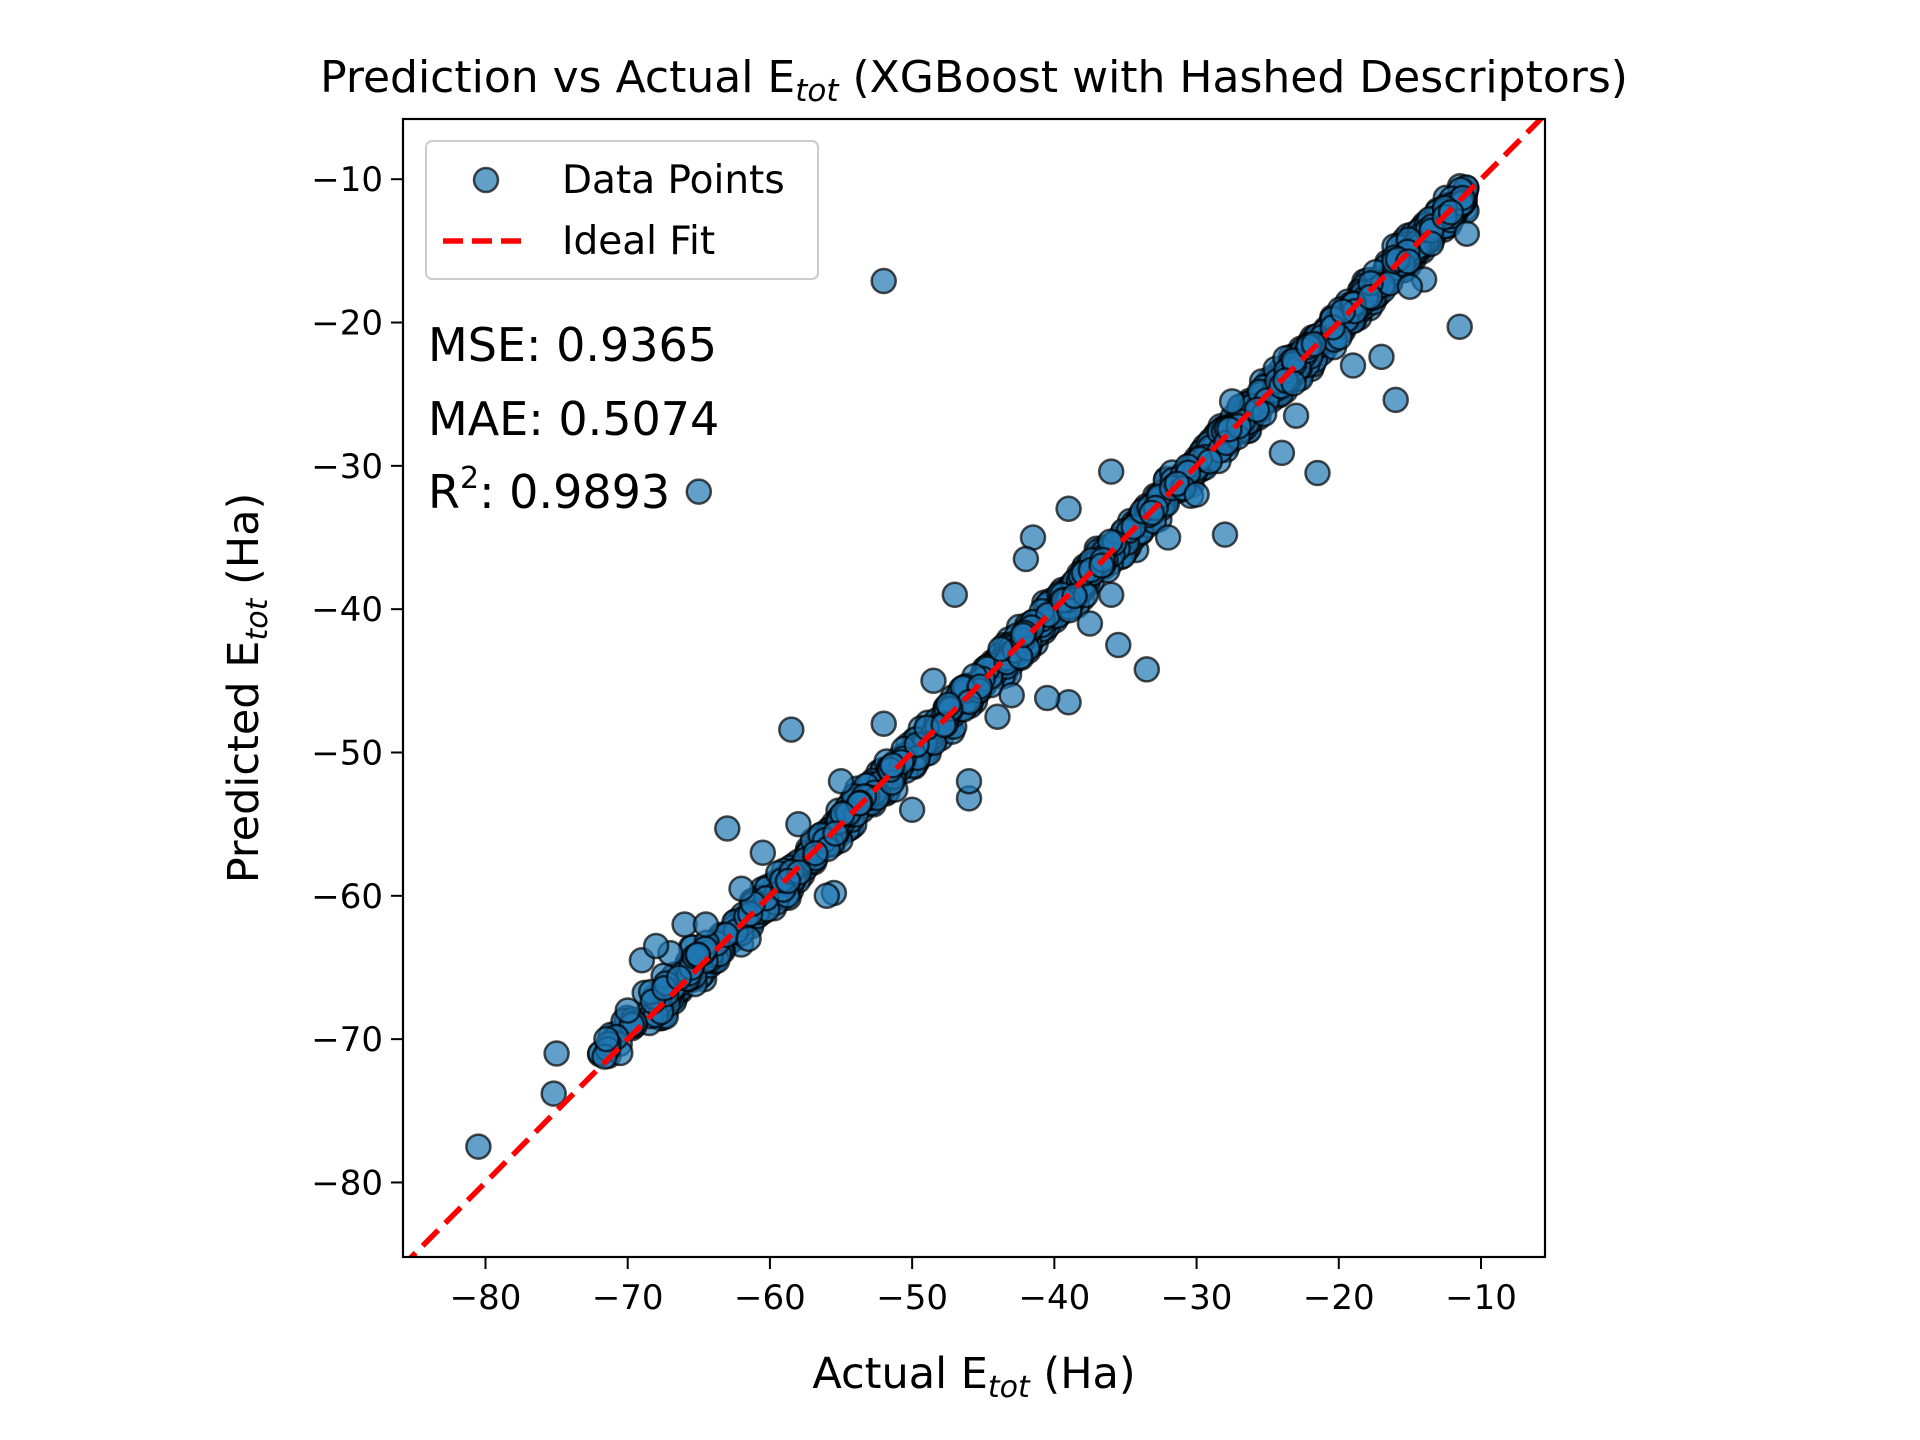  I want to click on x-tick-label: −40, so click(1054, 1298).